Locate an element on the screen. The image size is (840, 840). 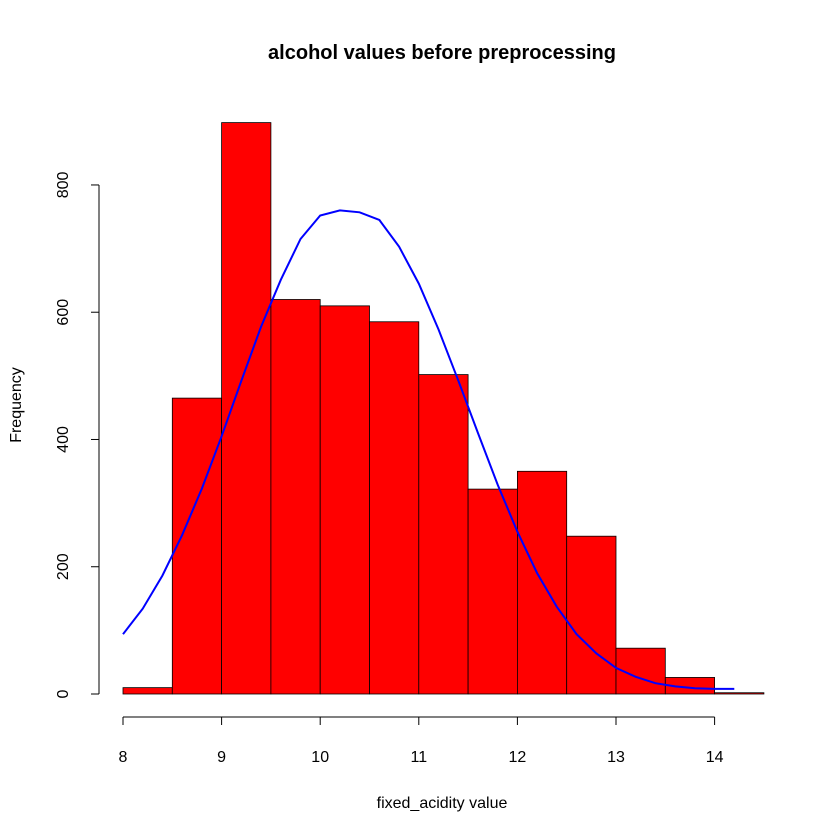
chart-title: alcohol values before preprocessing is located at coordinates (442, 53).